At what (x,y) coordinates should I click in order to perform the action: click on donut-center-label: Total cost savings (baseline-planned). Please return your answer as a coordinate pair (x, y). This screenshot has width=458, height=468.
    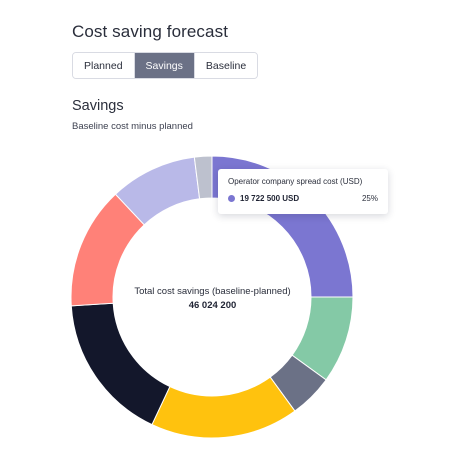
    Looking at the image, I should click on (212, 291).